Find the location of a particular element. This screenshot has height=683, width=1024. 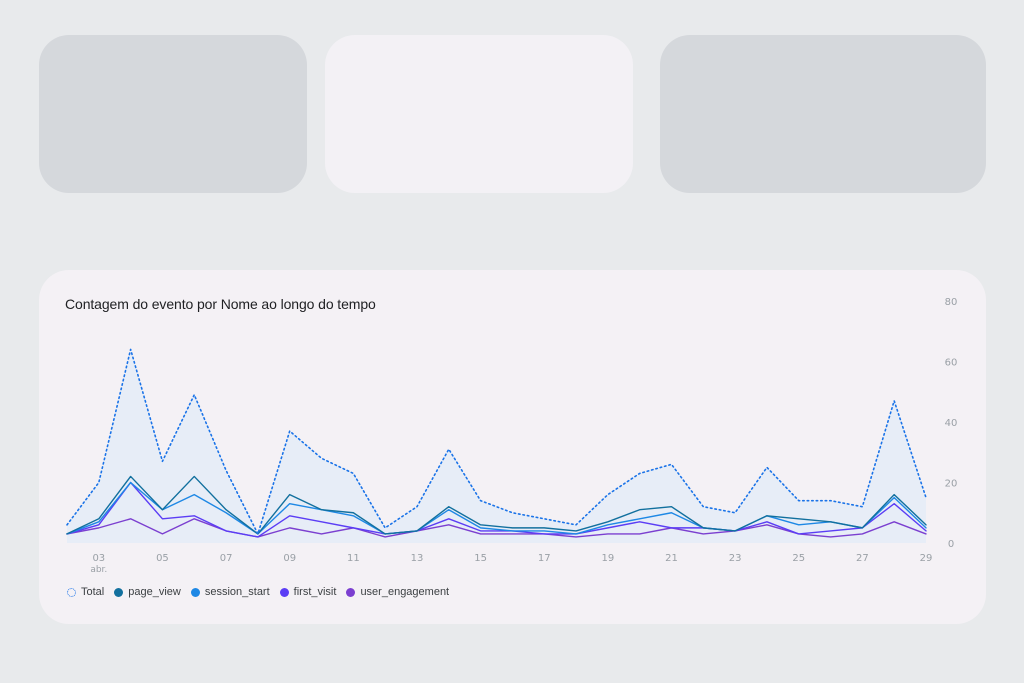

x-tick-label: 13 is located at coordinates (417, 558).